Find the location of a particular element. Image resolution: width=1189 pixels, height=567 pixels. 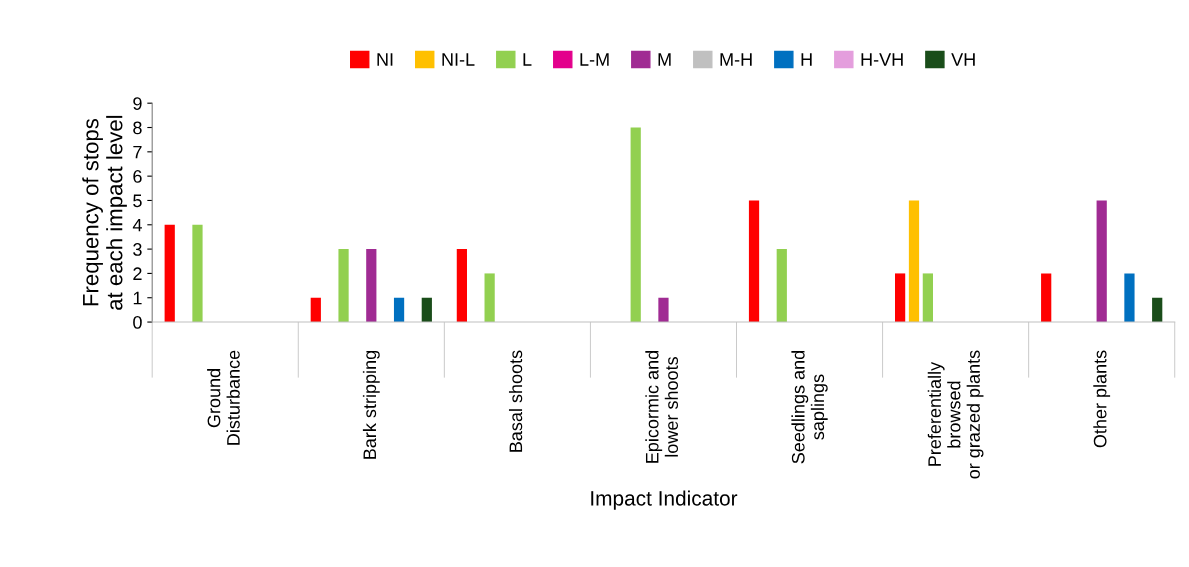

x-tick-label: Other plants is located at coordinates (1102, 399).